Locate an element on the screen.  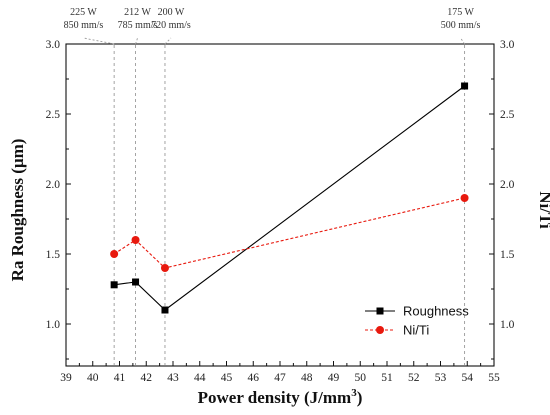
y-tick-label-right: 2.5 is located at coordinates (507, 115).